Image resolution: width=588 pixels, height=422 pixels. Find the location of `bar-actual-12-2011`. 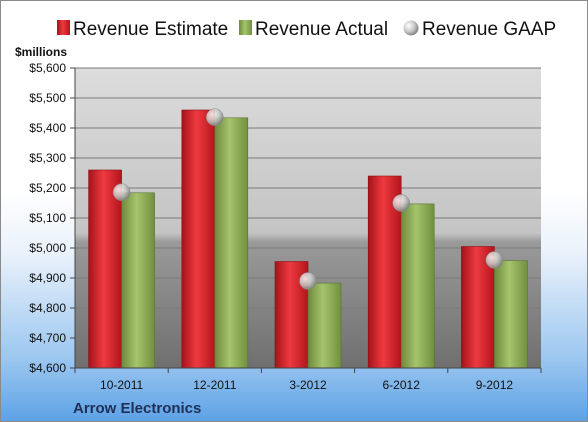

bar-actual-12-2011 is located at coordinates (231, 243).